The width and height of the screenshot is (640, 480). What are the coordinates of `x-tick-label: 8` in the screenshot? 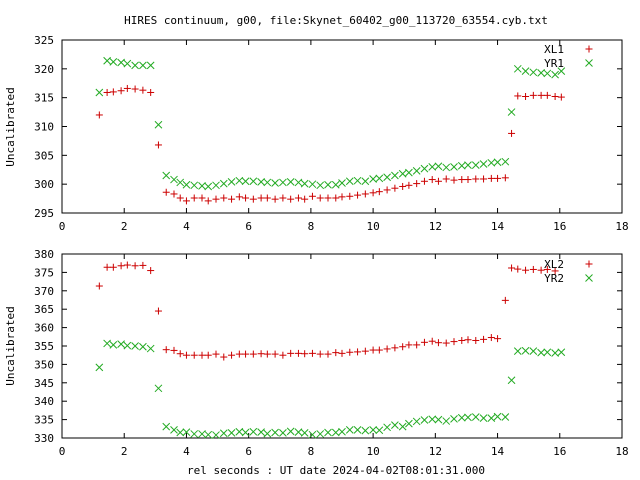 It's located at (311, 226).